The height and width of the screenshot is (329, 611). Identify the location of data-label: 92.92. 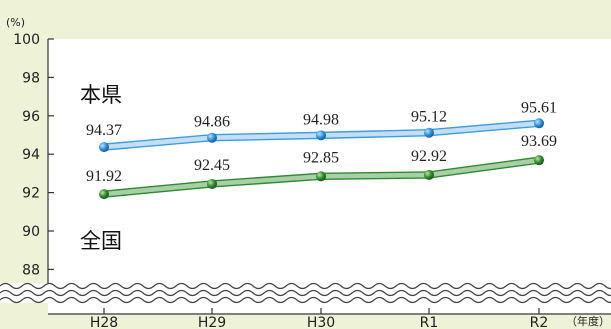
(429, 156).